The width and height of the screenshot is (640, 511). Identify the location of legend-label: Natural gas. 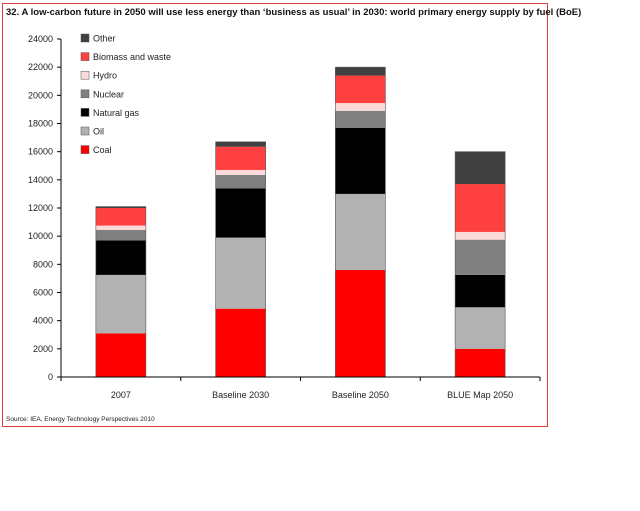
(116, 113).